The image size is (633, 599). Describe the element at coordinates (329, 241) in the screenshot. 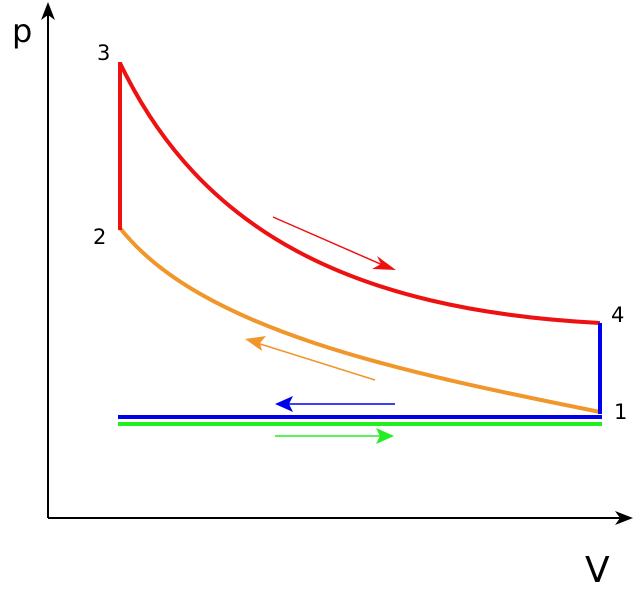

I see `arrow-red` at that location.